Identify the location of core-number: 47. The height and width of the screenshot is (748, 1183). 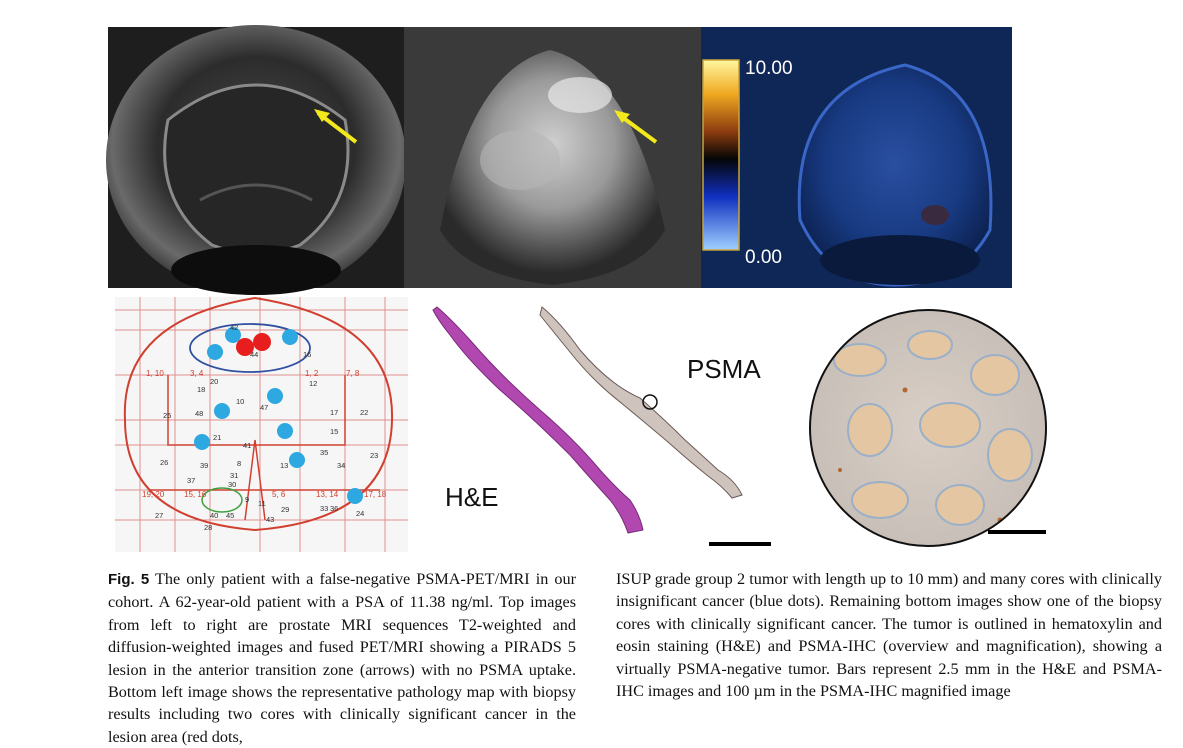
(264, 407).